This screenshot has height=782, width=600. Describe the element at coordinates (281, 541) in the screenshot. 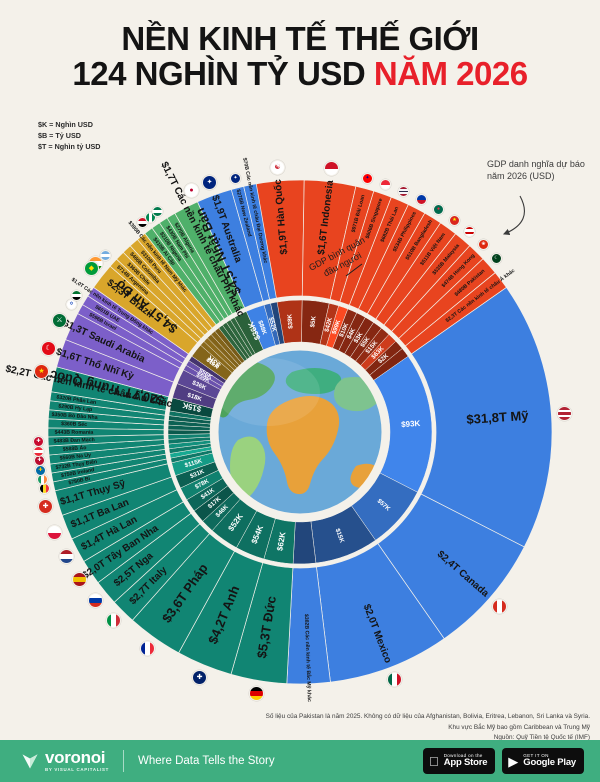

I see `per-capita-label: $62K` at that location.